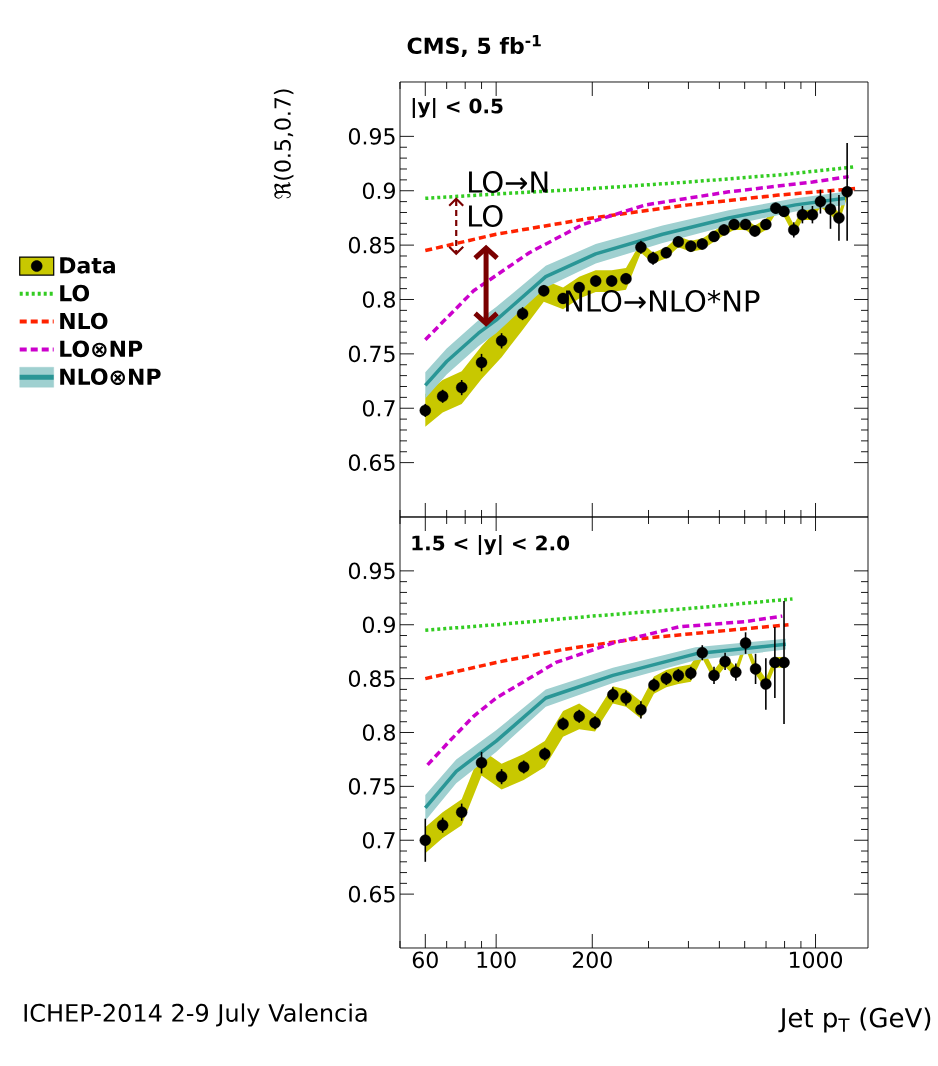  I want to click on y-axis-title: ℜ(0.5,0.7), so click(283, 144).